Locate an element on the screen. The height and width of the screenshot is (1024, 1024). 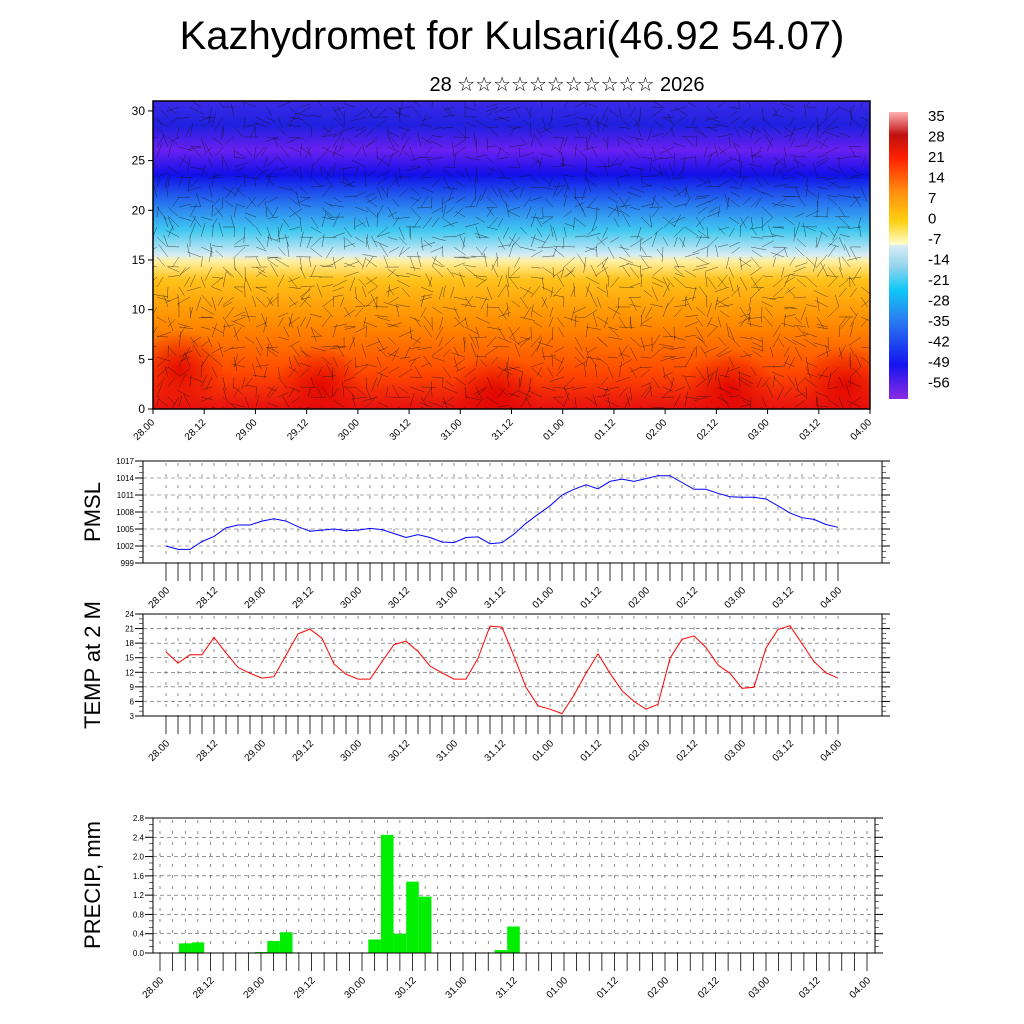
y-tick-label: 1002 is located at coordinates (125, 546).